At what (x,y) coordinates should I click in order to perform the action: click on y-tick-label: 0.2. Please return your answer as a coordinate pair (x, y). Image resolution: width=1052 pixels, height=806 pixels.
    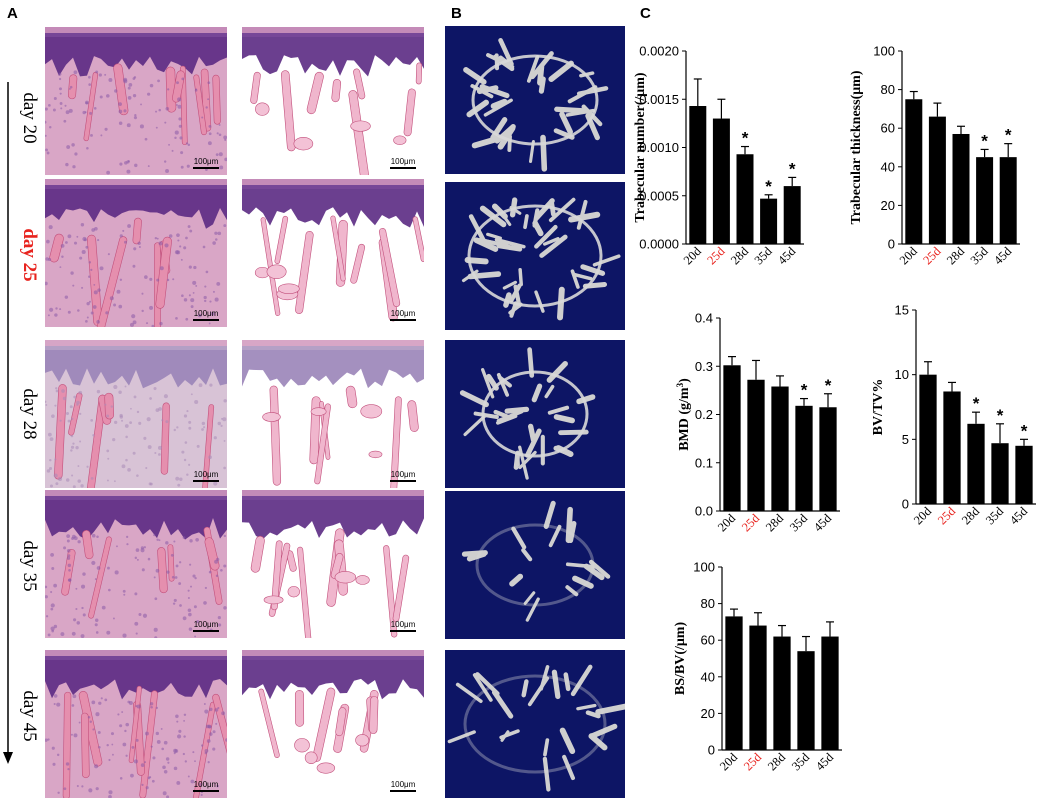
    Looking at the image, I should click on (704, 414).